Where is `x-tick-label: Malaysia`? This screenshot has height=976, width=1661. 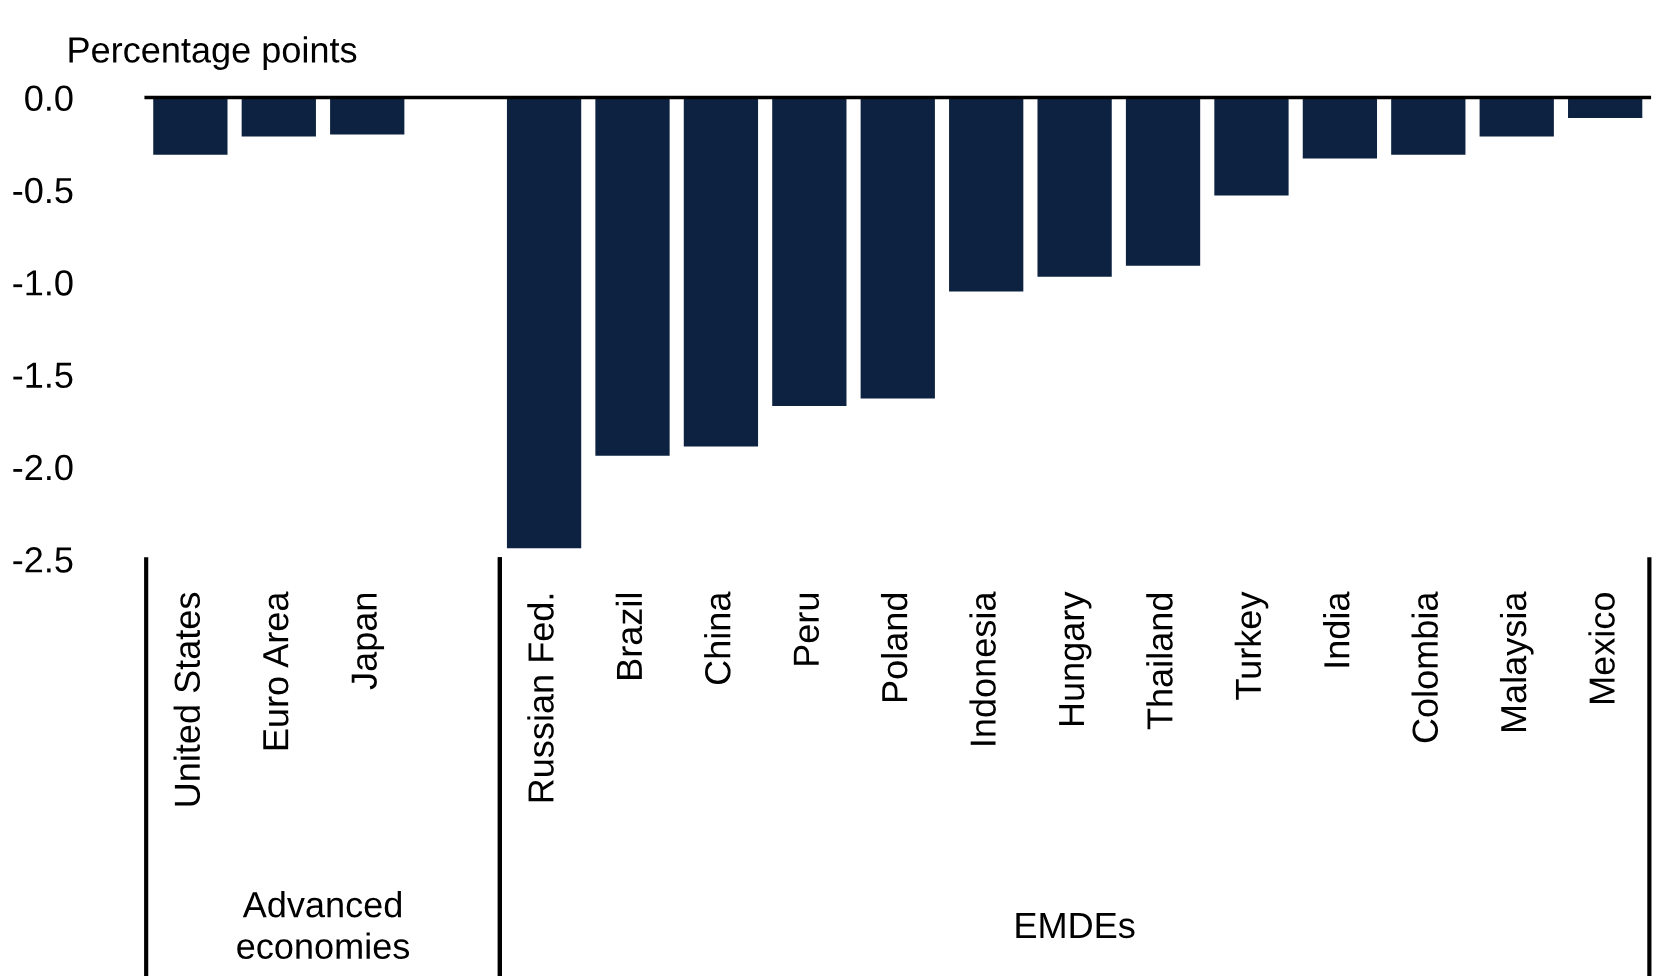
x-tick-label: Malaysia is located at coordinates (1516, 661).